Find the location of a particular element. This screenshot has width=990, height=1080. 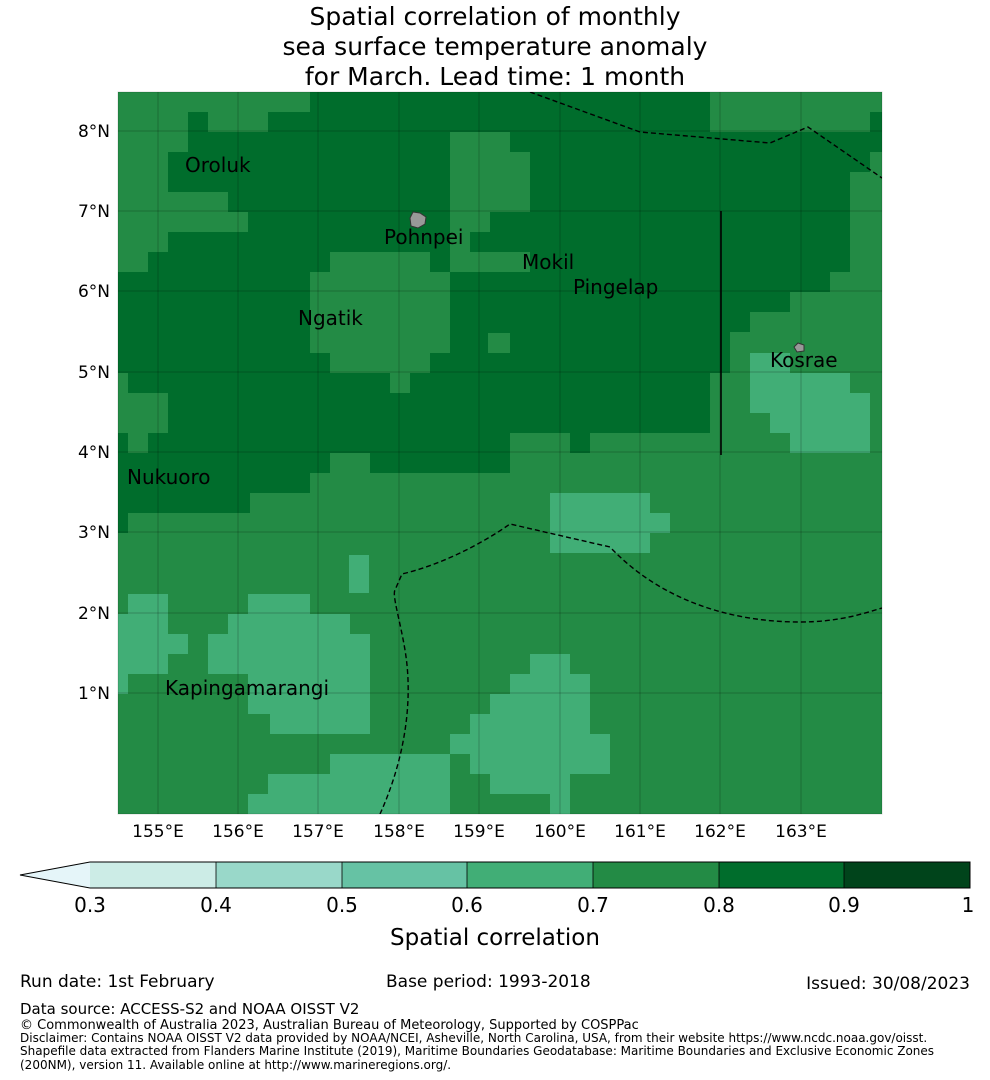

colorbar-label: Spatial correlation is located at coordinates (495, 938).